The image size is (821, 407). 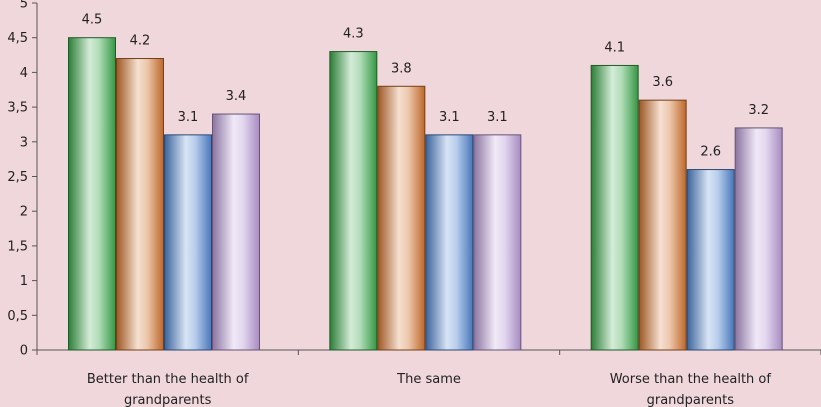 What do you see at coordinates (92, 20) in the screenshot?
I see `data-label: 4.5` at bounding box center [92, 20].